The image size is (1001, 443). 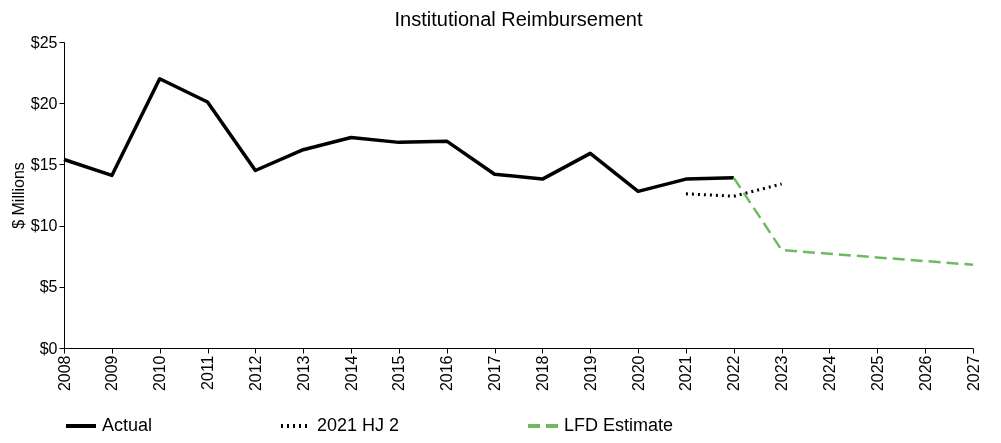 What do you see at coordinates (160, 373) in the screenshot?
I see `x-tick-label: 2010` at bounding box center [160, 373].